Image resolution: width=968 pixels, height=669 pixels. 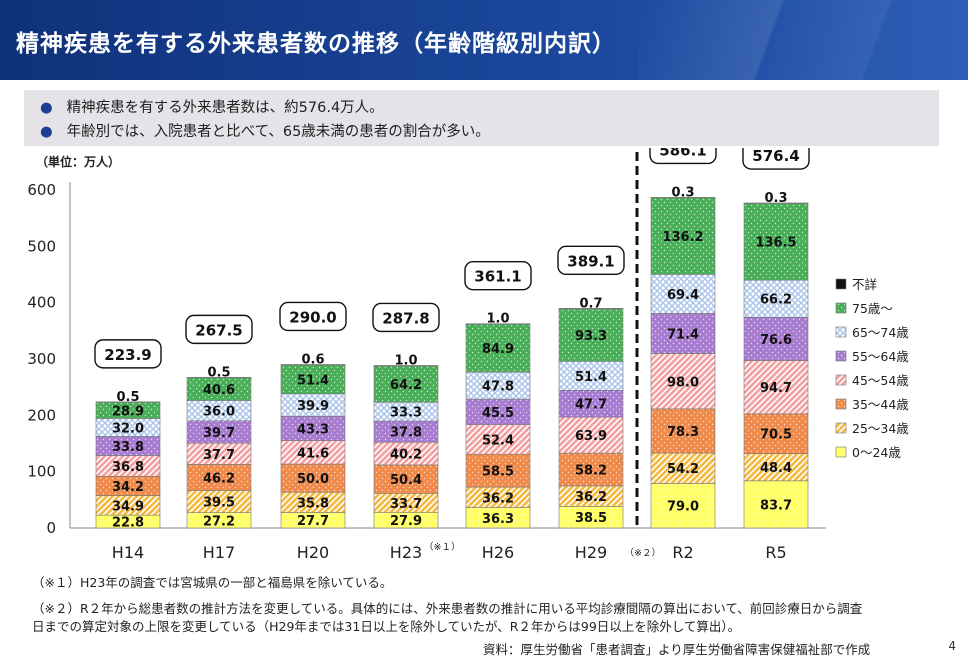 What do you see at coordinates (683, 335) in the screenshot?
I see `data-label: 71.4` at bounding box center [683, 335].